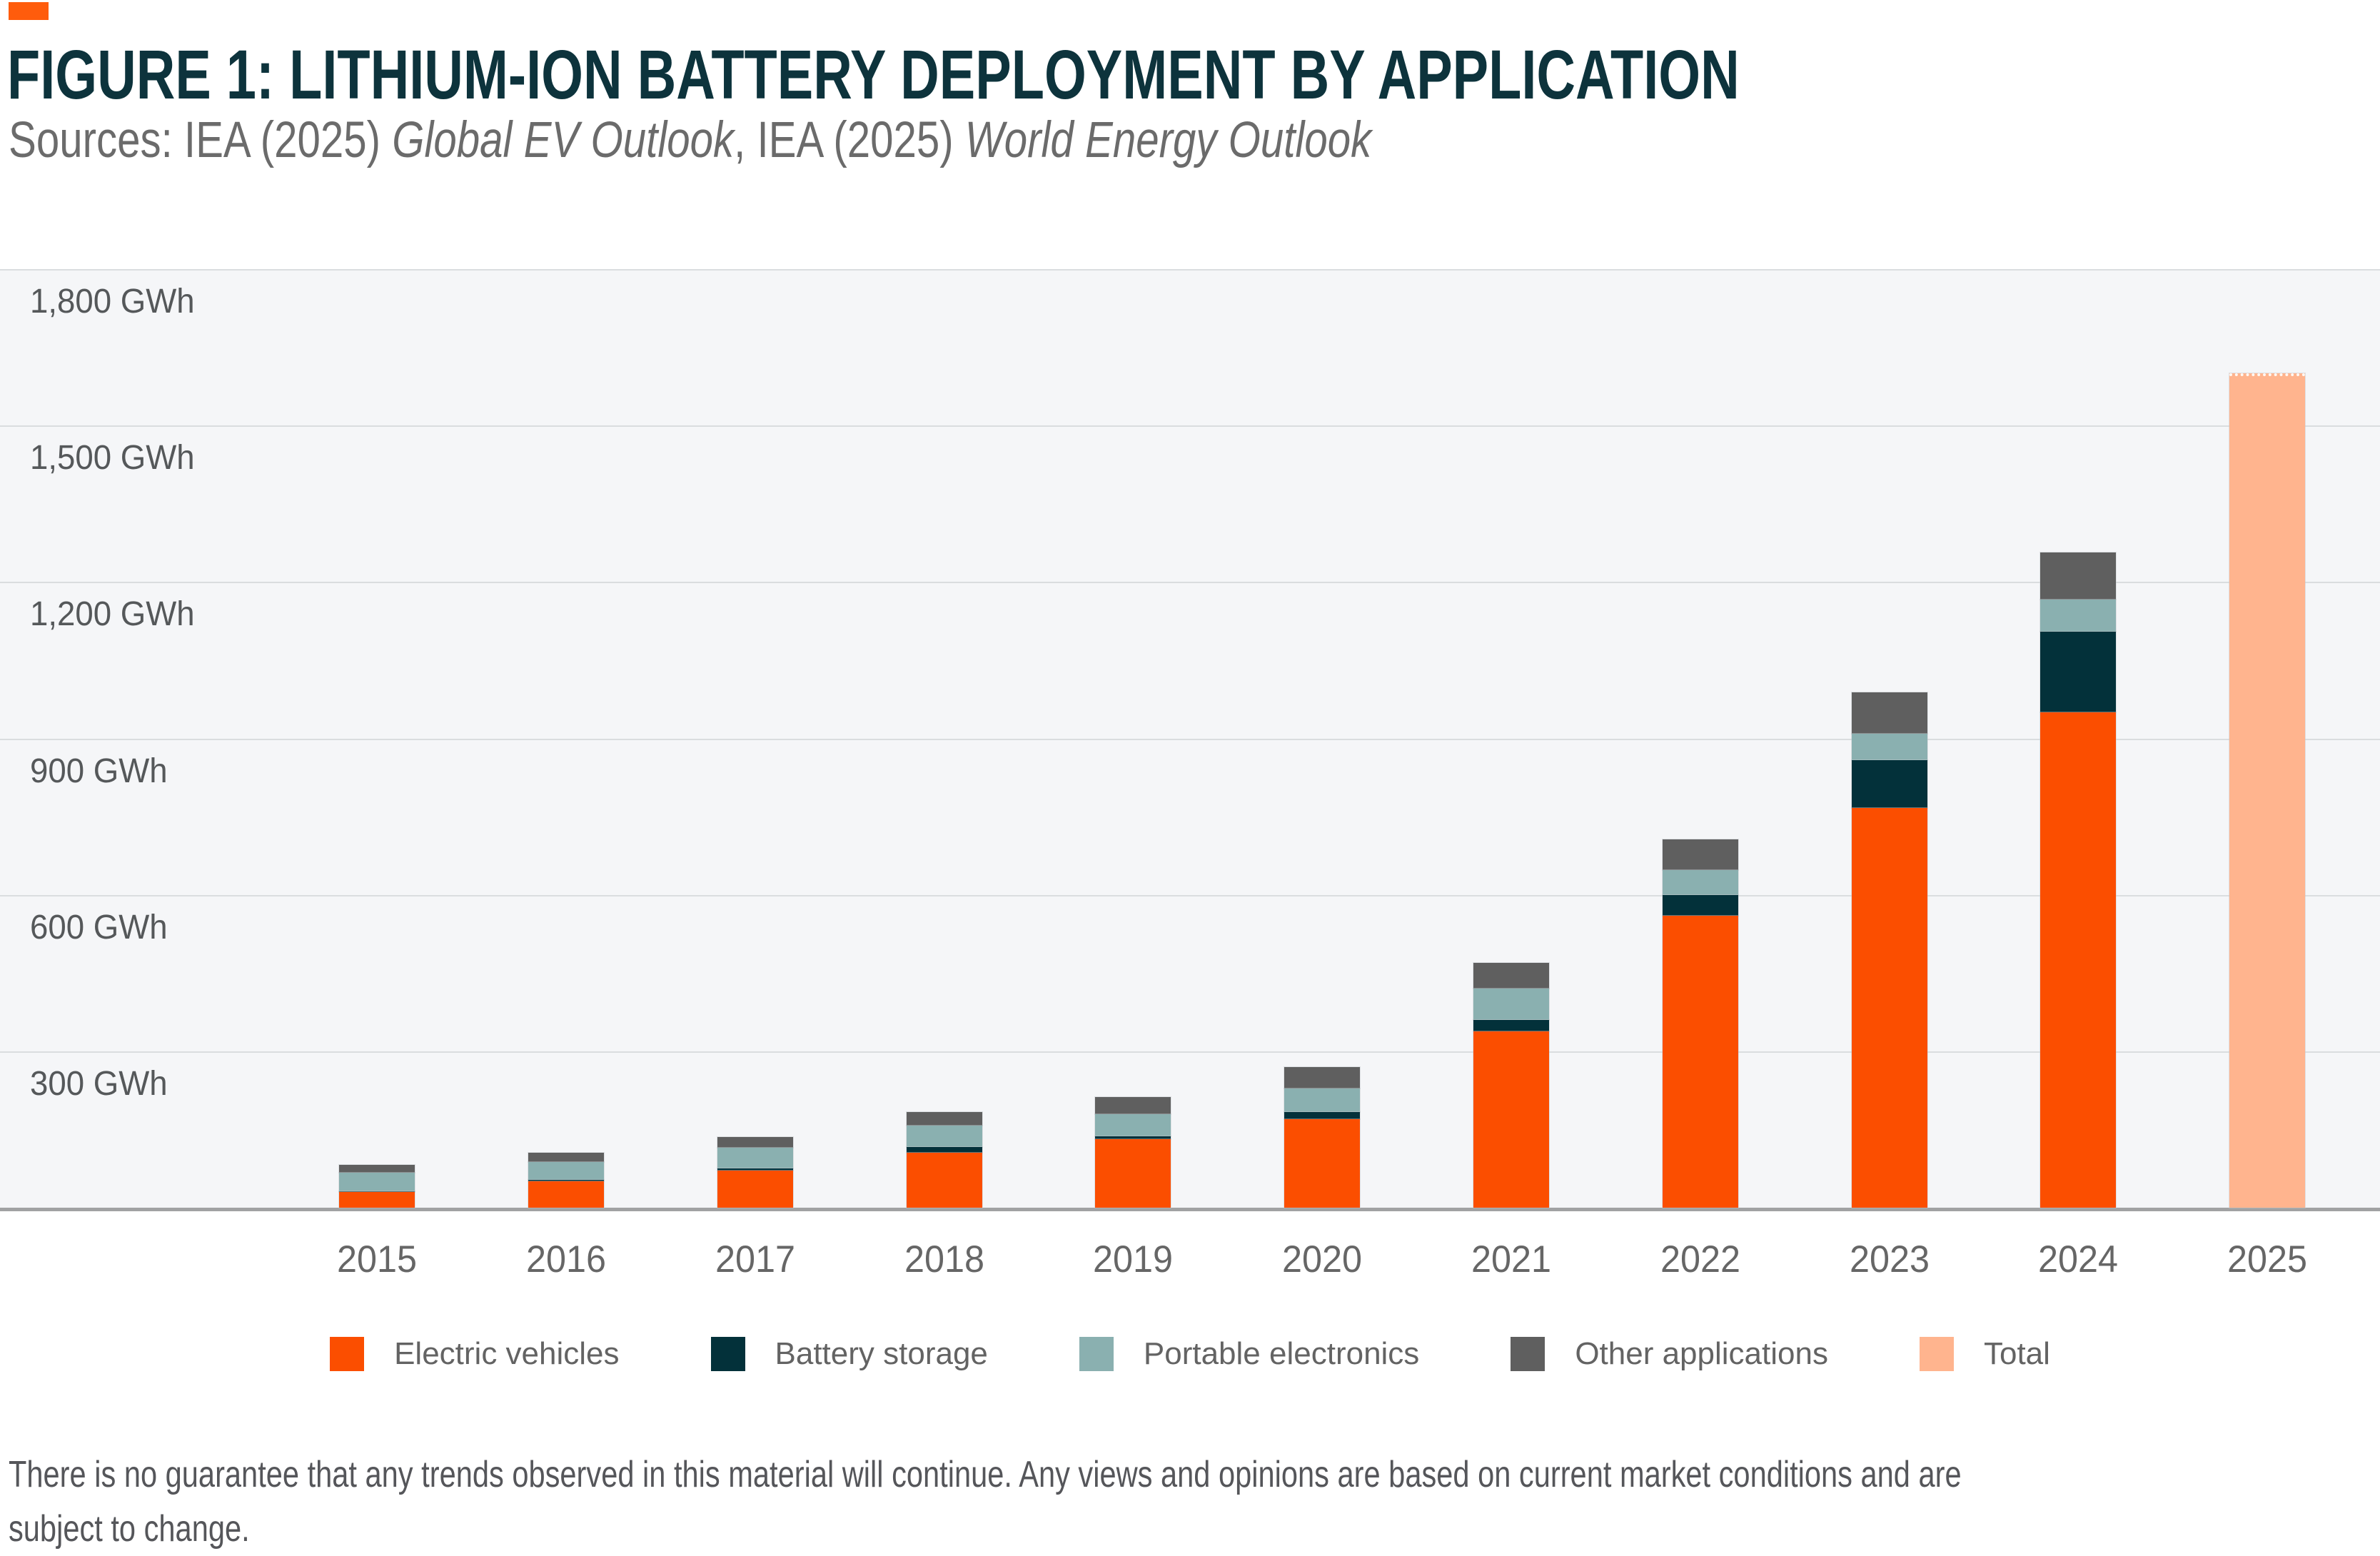  I want to click on x-axis-label-2025: 2025, so click(2267, 1259).